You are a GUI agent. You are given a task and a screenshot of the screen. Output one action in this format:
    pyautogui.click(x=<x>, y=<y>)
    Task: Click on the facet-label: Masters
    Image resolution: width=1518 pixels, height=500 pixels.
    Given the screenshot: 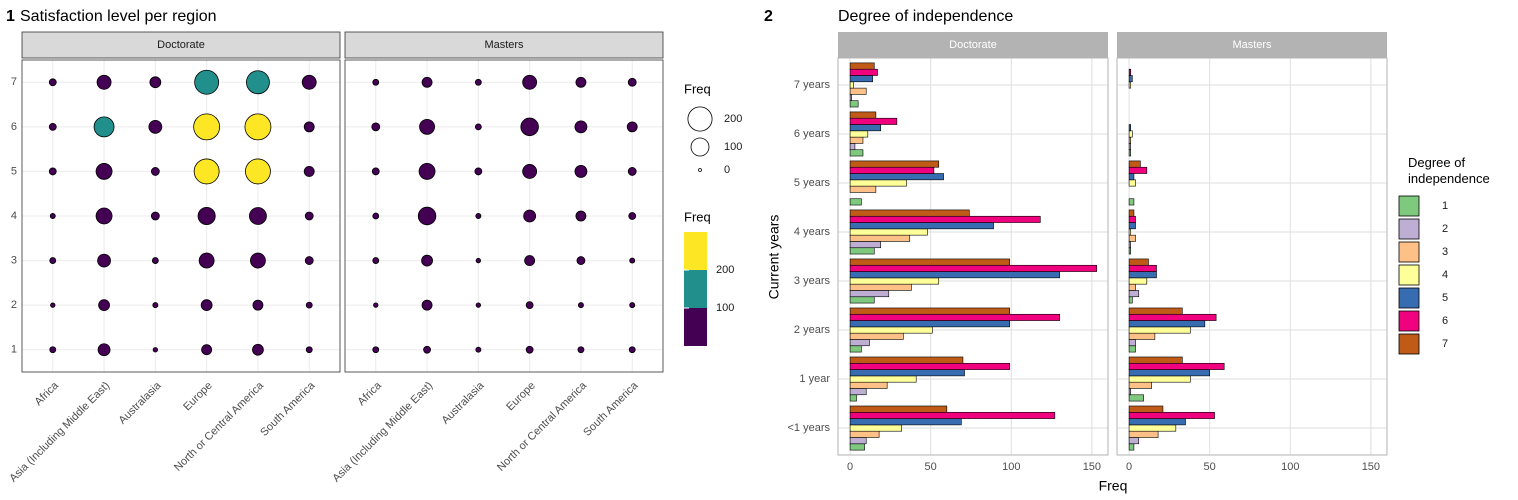 What is the action you would take?
    pyautogui.click(x=504, y=45)
    